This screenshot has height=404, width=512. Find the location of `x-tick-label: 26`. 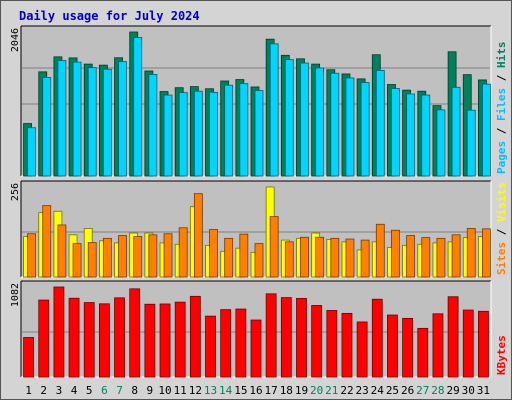

x-tick-label: 26 is located at coordinates (407, 390).